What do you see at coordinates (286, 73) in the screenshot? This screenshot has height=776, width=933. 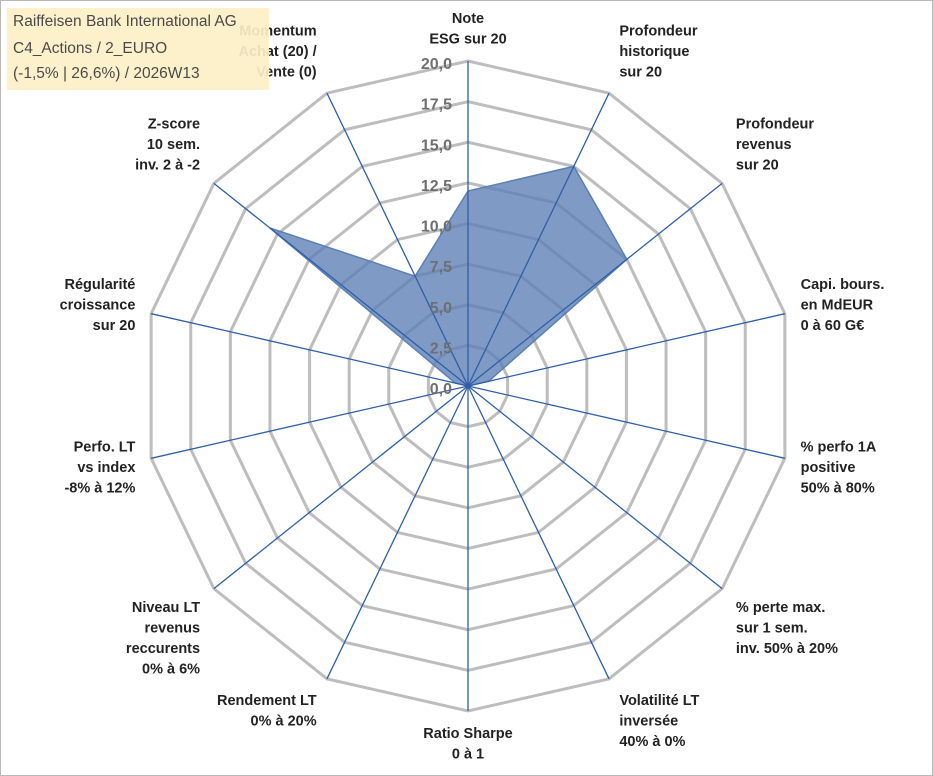 I see `axis-label-line: Vente (0)` at bounding box center [286, 73].